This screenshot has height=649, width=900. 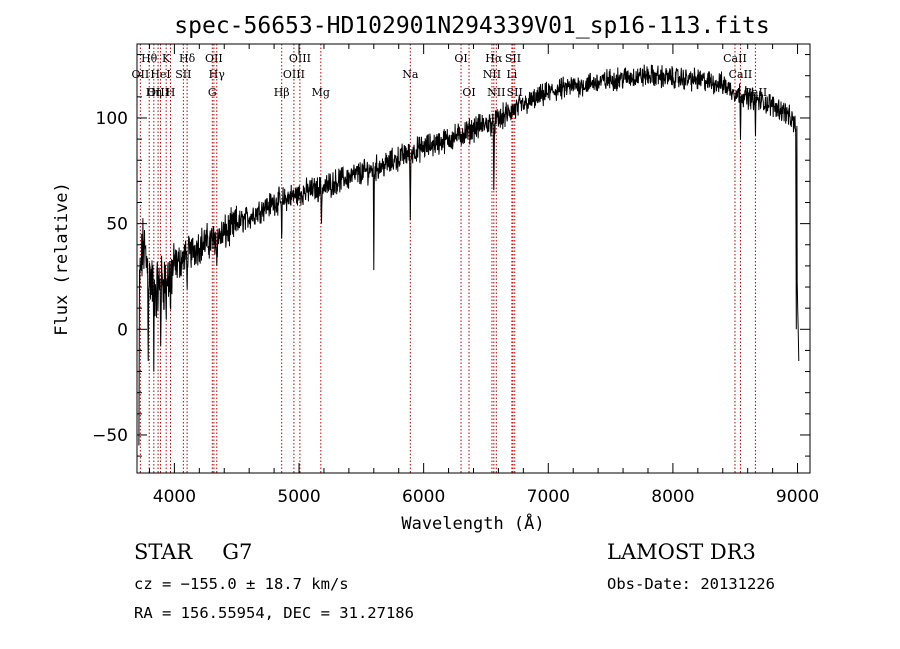 I want to click on line-label-18: OIII, so click(x=158, y=92).